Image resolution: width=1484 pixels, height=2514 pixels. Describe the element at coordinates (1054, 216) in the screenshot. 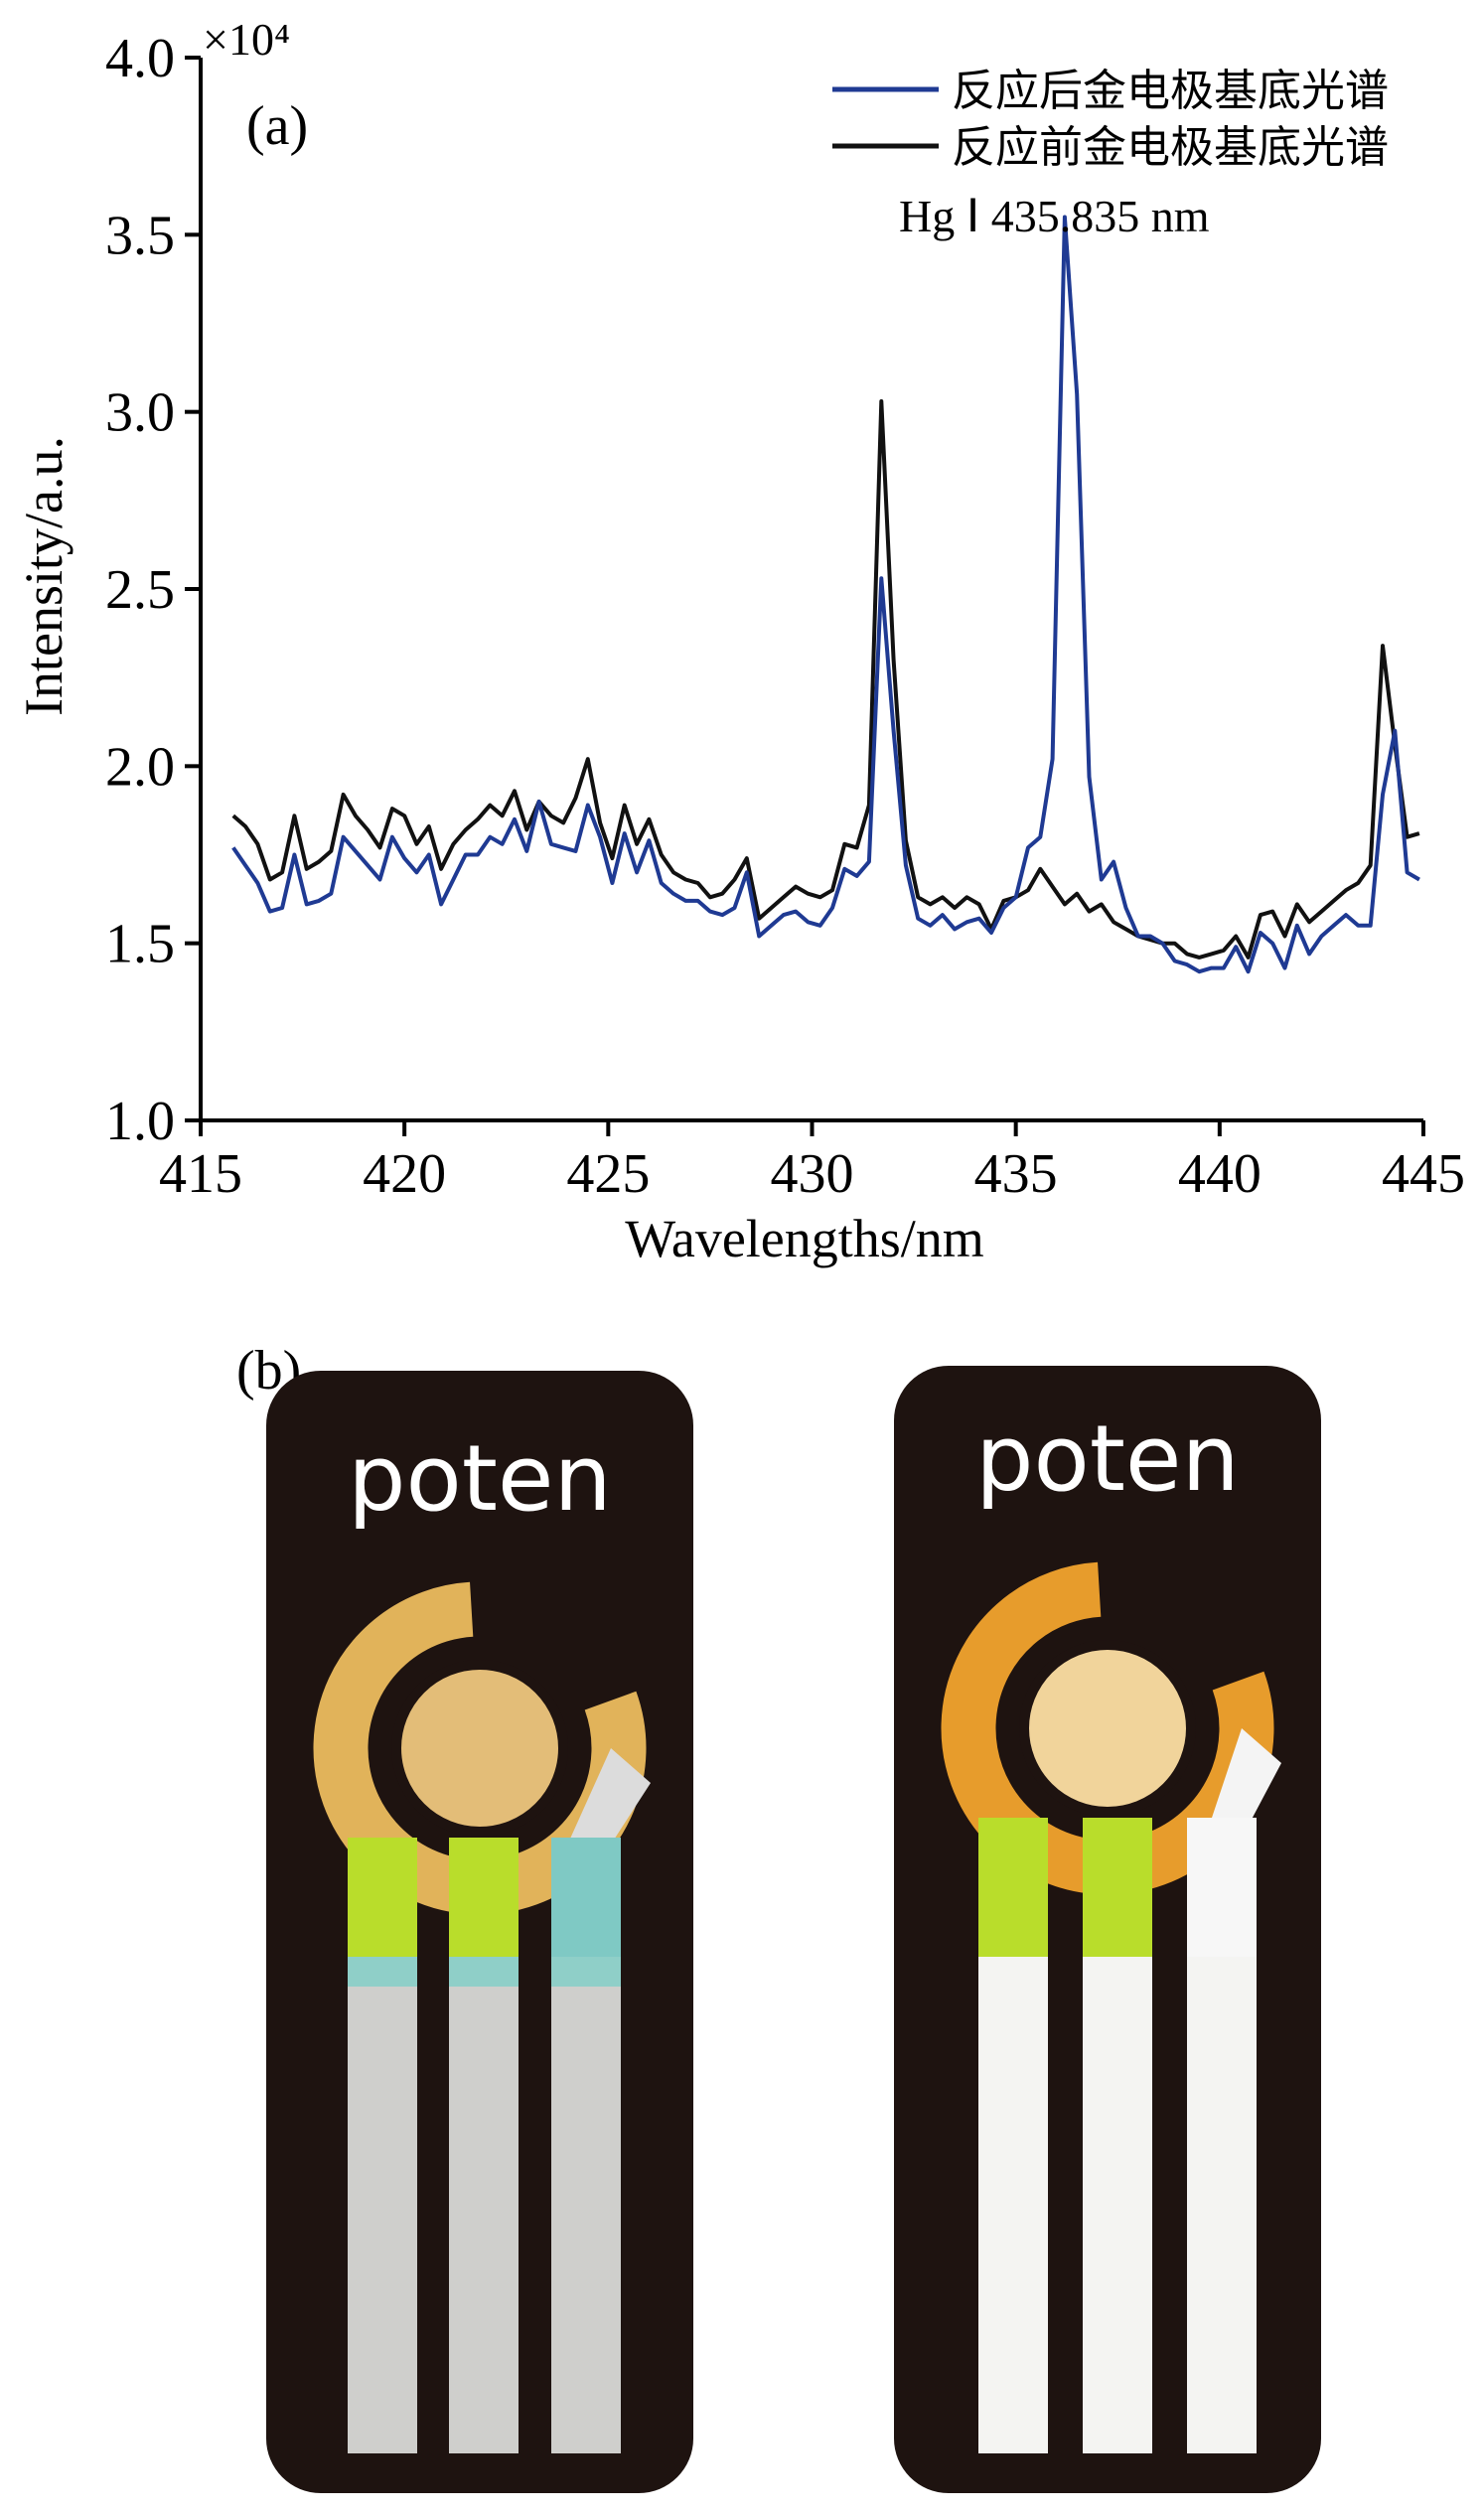

I see `peak-annotation: Hg Ⅰ 435.835 nm` at that location.